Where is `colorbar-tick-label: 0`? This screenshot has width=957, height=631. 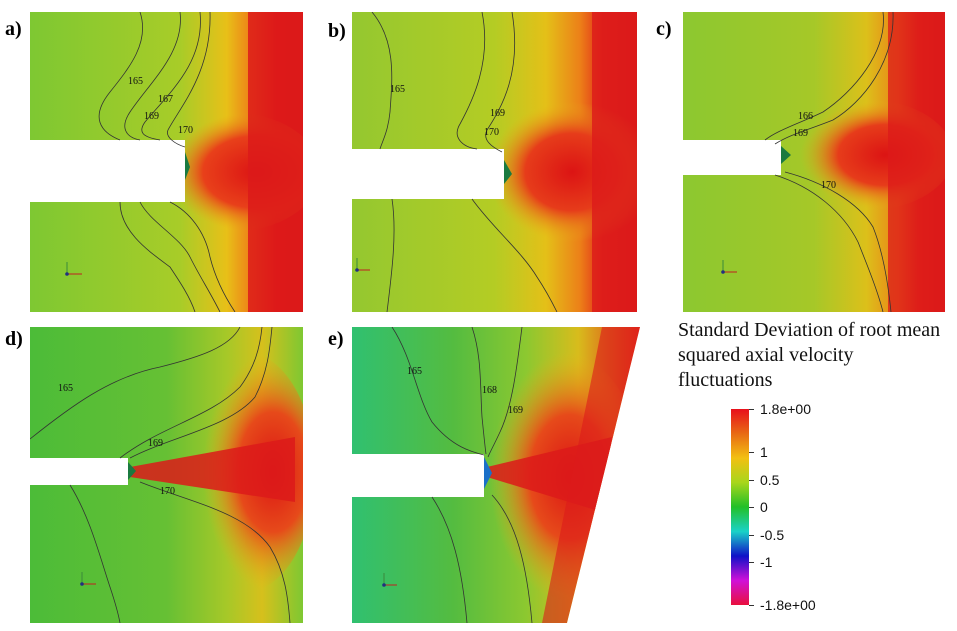
colorbar-tick-label: 0 is located at coordinates (764, 507).